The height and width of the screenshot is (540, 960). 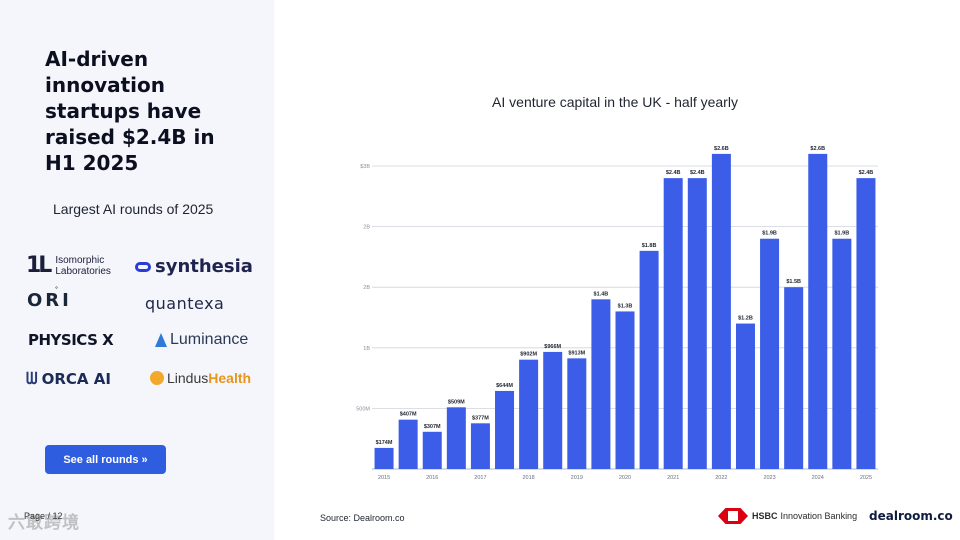 I want to click on lindus-health-logo: Lindus Health, so click(x=200, y=378).